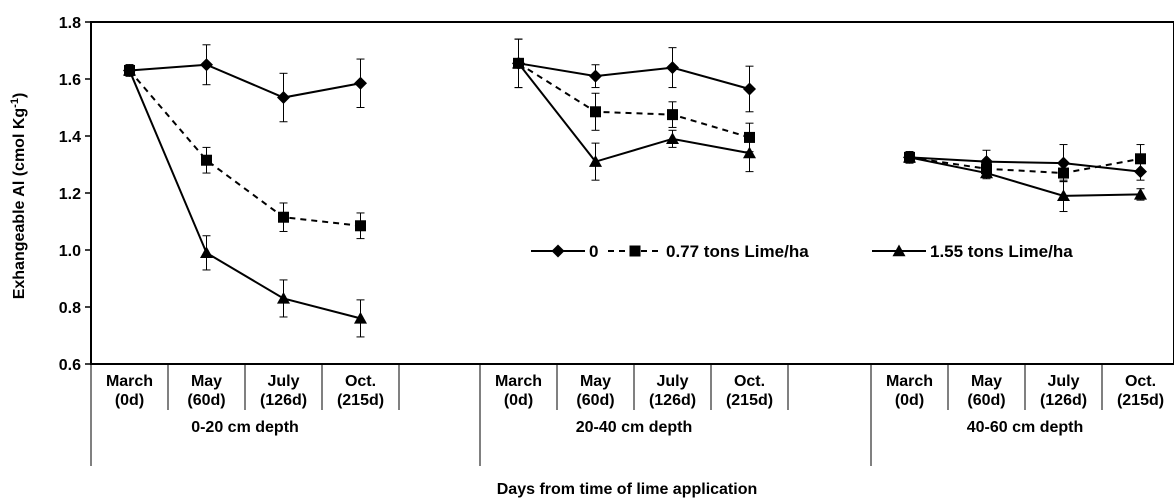 The height and width of the screenshot is (501, 1174). Describe the element at coordinates (19, 203) in the screenshot. I see `y-axis-title-main: Exhangeable Al (cmol Kg` at that location.